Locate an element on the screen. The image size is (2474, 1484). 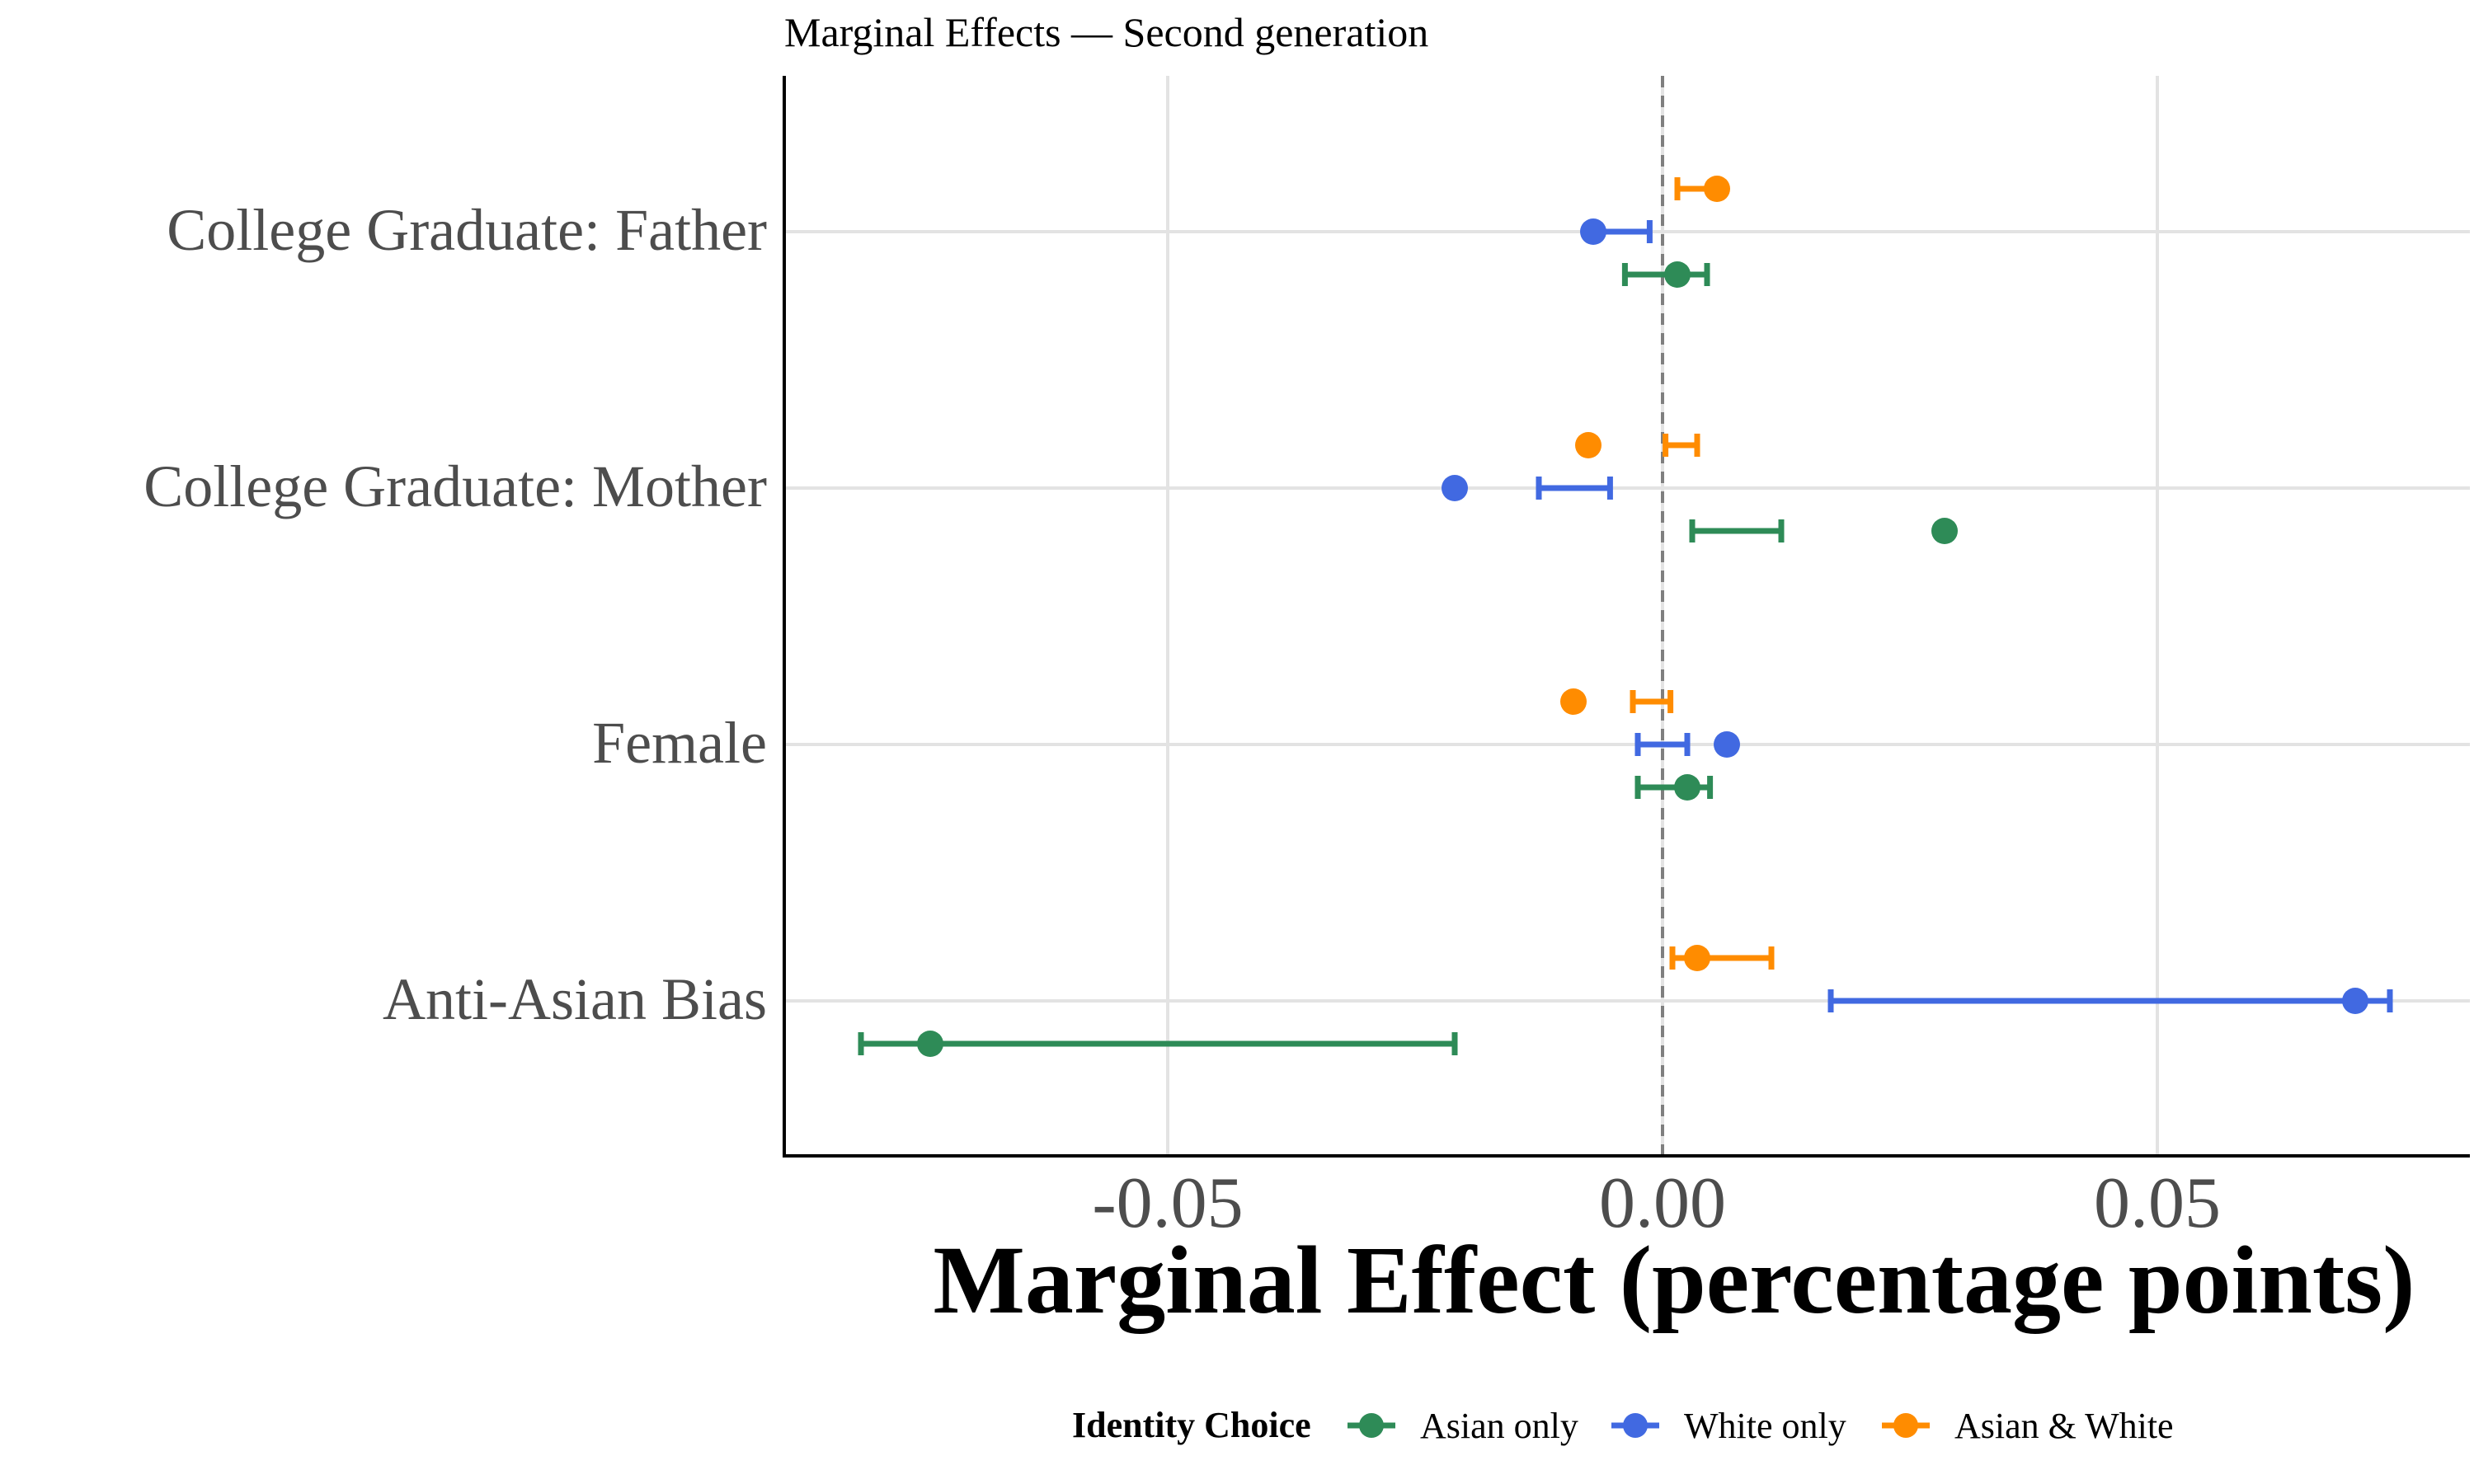
point-white-only-college-graduate-father is located at coordinates (1593, 231).